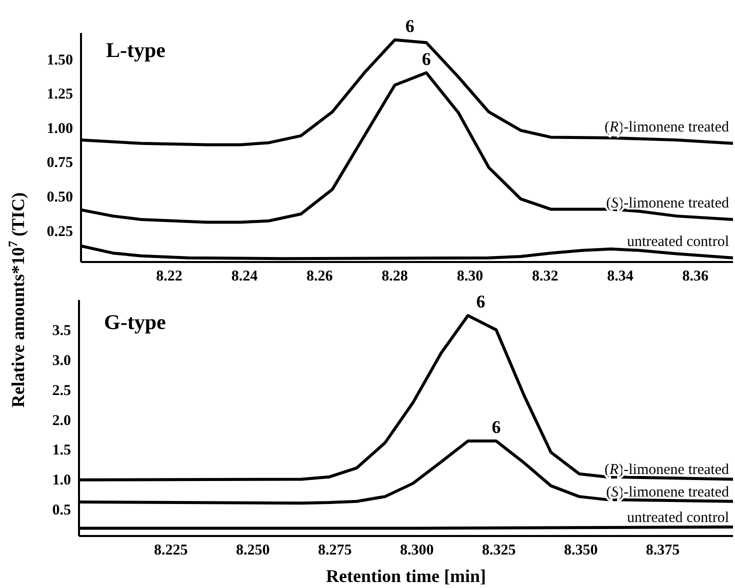  I want to click on x-axis-title: Retention time [min], so click(406, 576).